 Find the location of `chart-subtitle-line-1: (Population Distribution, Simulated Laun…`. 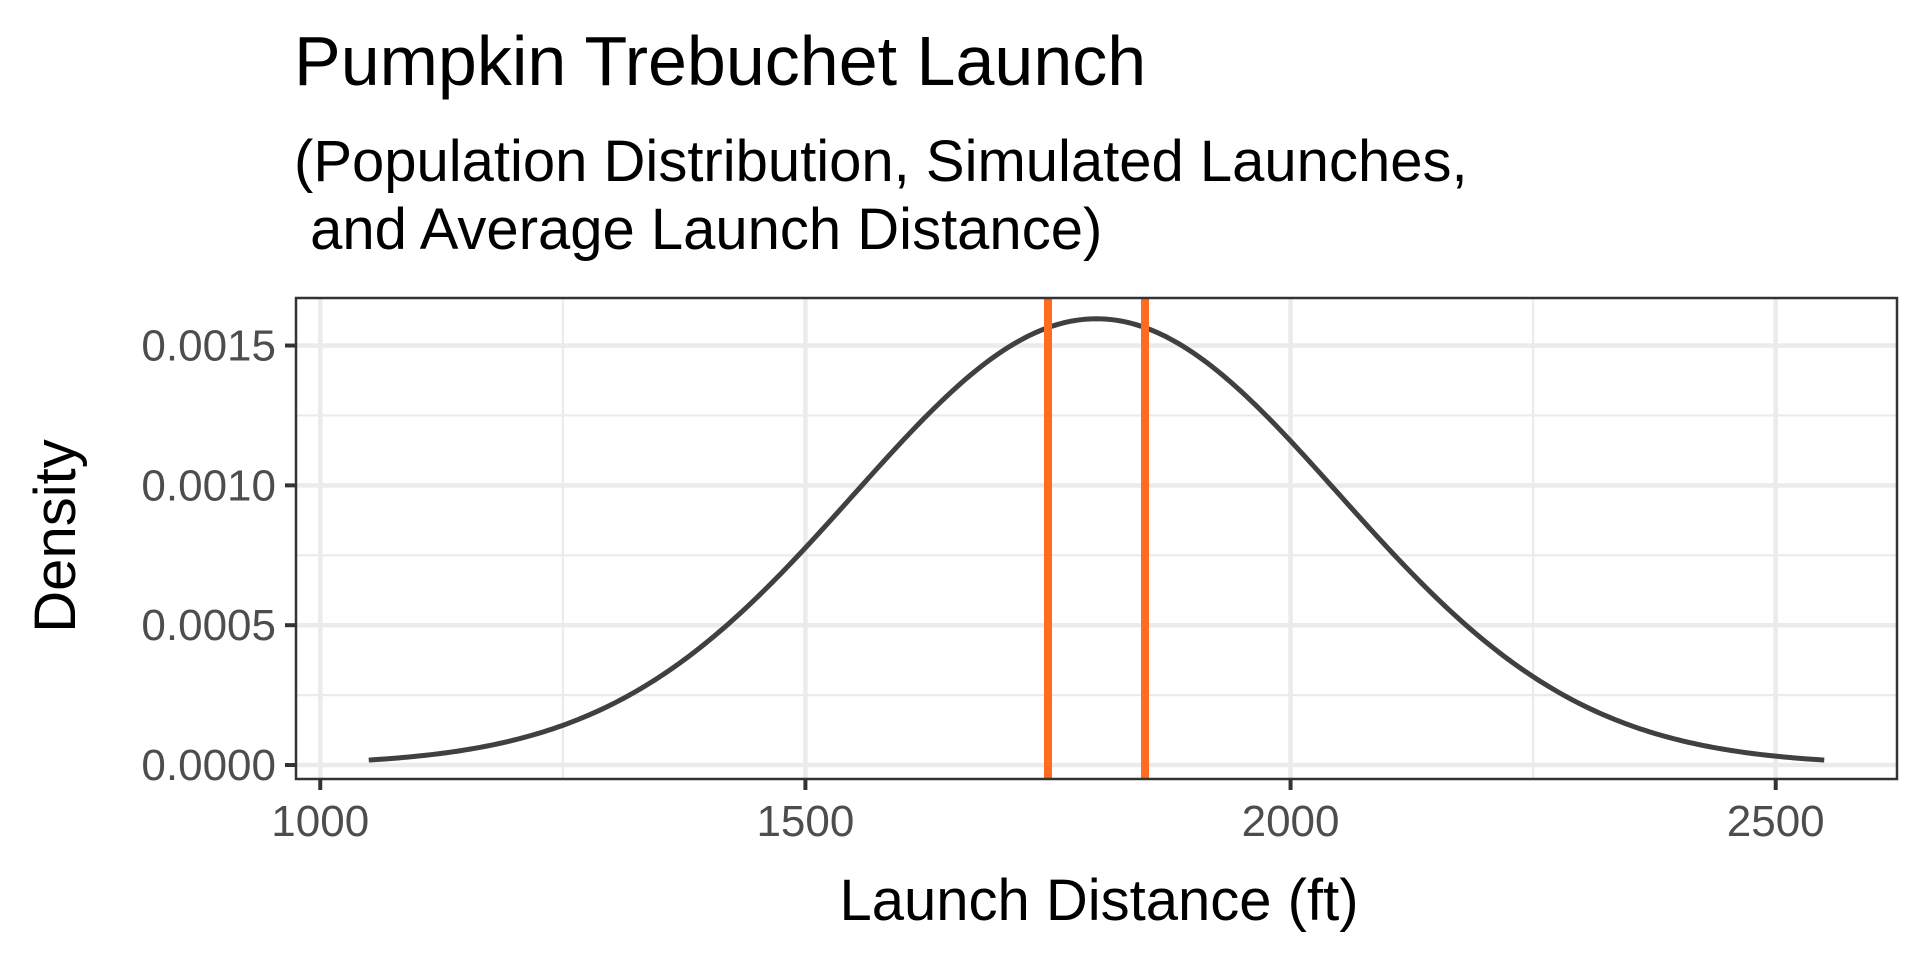

chart-subtitle-line-1: (Population Distribution, Simulated Laun… is located at coordinates (881, 161).